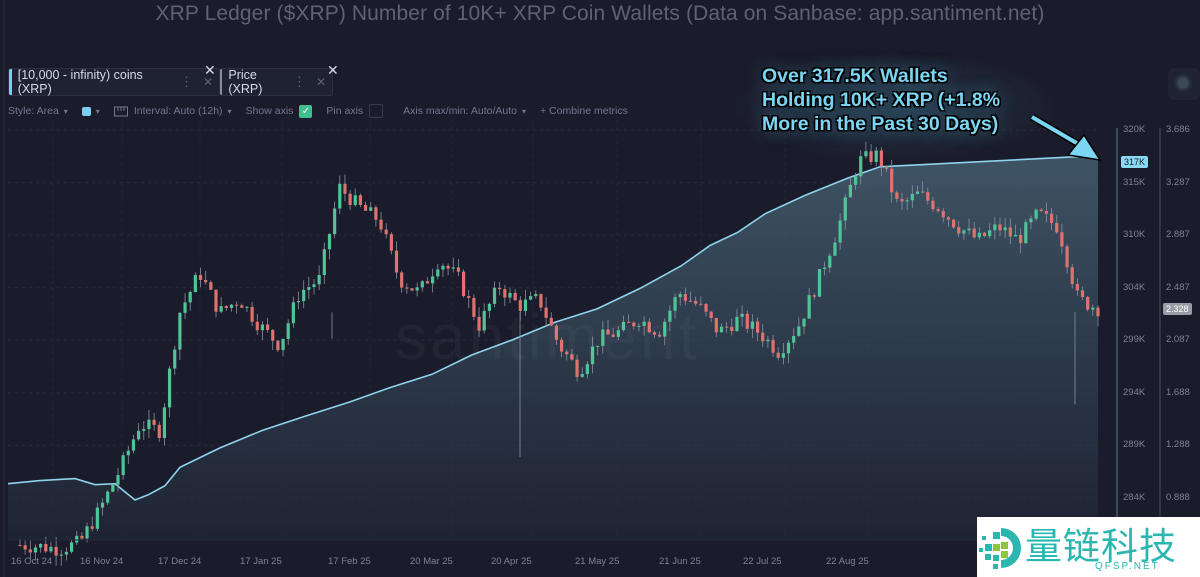 The height and width of the screenshot is (577, 1200). I want to click on color-picker: ▾, so click(90, 111).